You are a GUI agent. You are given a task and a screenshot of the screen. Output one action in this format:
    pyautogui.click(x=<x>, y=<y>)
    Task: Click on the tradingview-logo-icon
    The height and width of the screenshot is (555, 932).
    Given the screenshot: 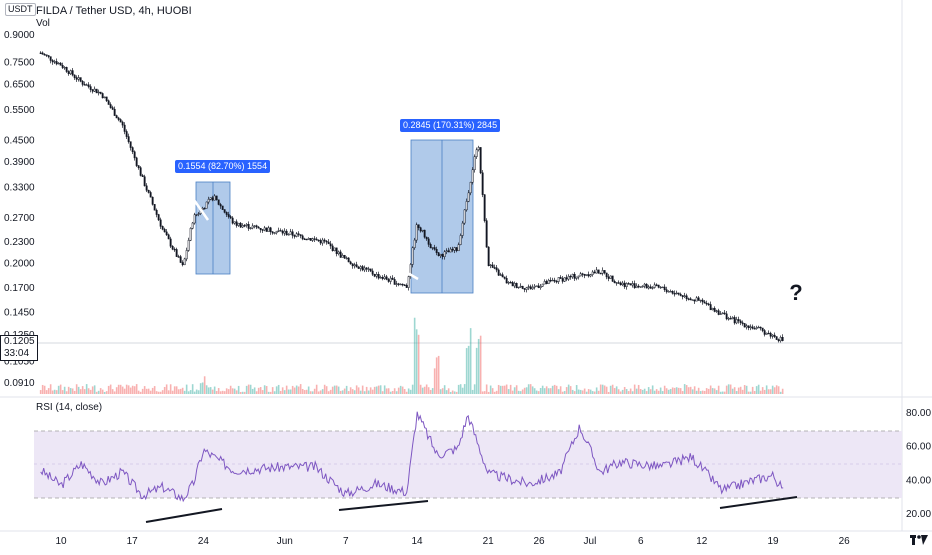 What is the action you would take?
    pyautogui.click(x=919, y=540)
    